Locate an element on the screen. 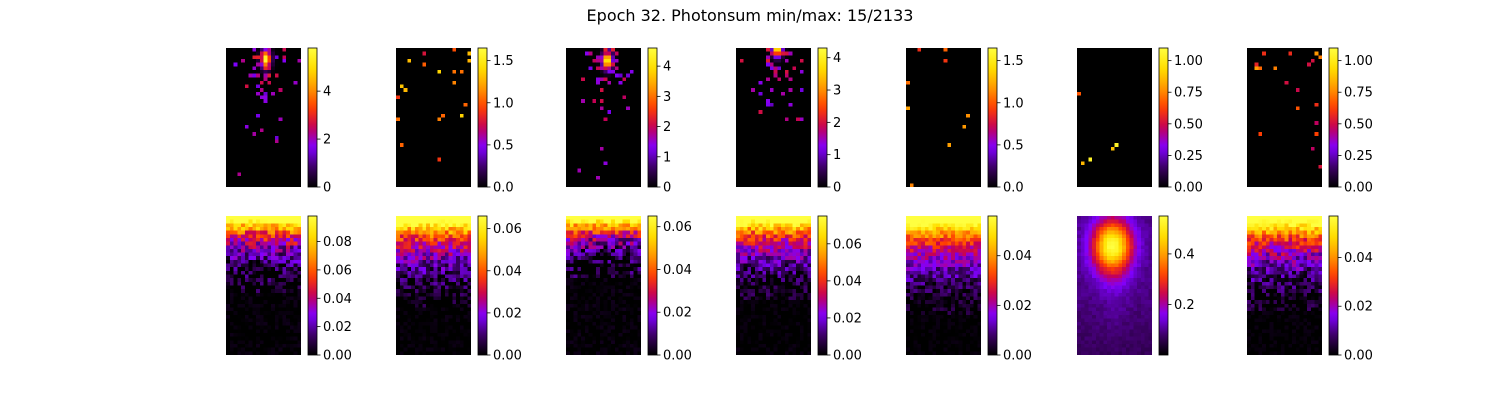 The height and width of the screenshot is (400, 1500). colorbar-tick-label: 0.08 is located at coordinates (337, 242).